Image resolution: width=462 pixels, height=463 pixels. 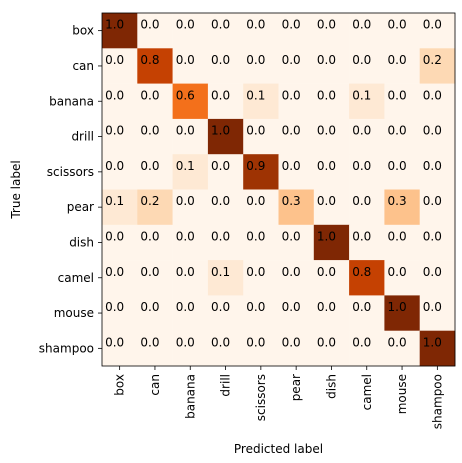 What do you see at coordinates (66, 348) in the screenshot?
I see `y-tick-label: shampoo` at bounding box center [66, 348].